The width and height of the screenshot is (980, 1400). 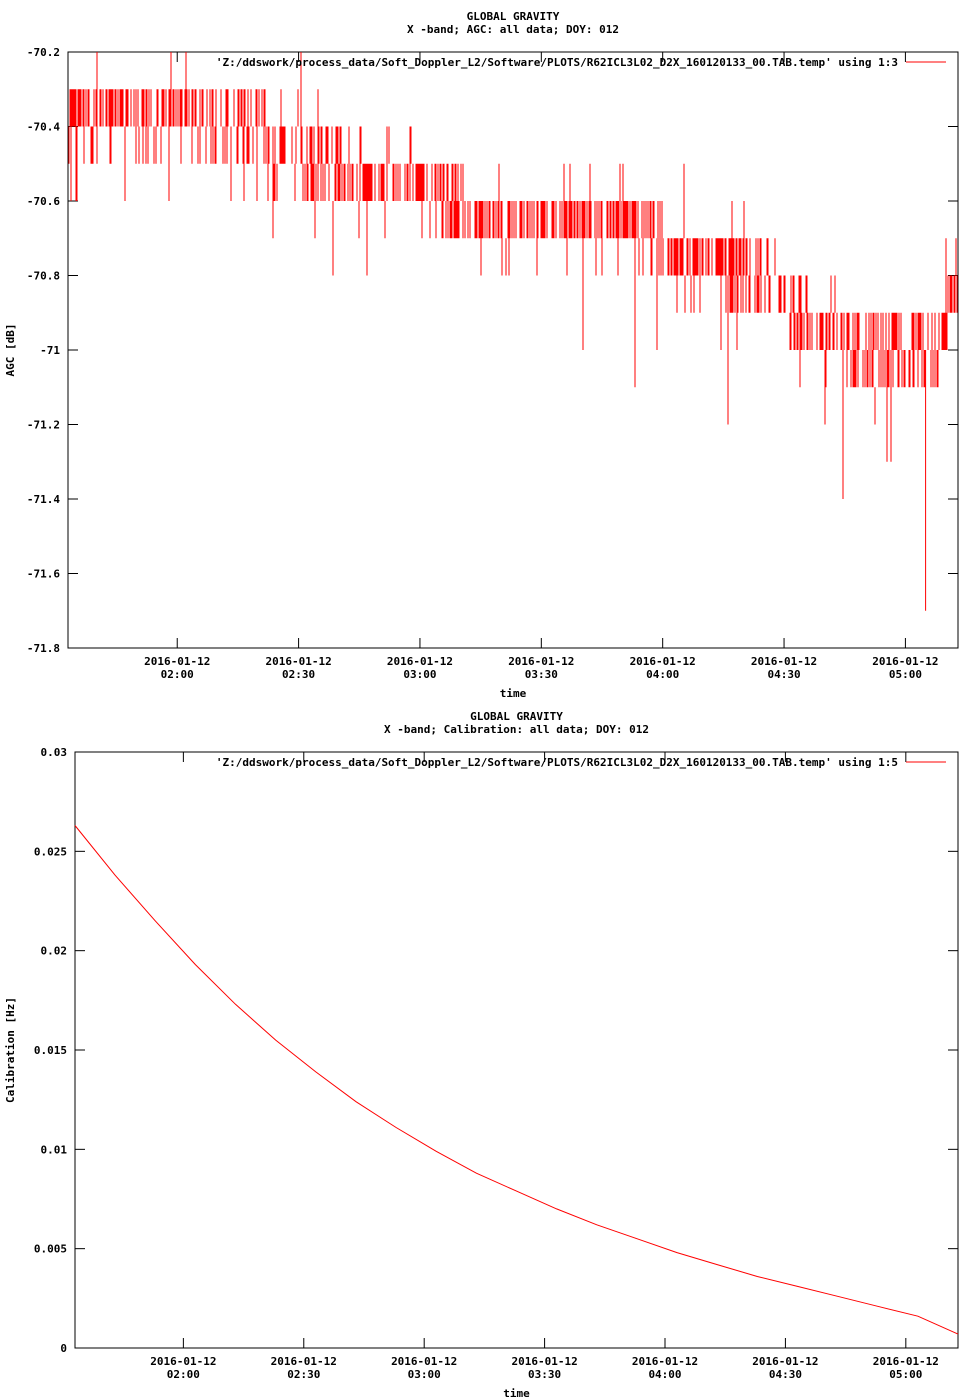 What do you see at coordinates (50, 1249) in the screenshot?
I see `y-tick-label: 0.005` at bounding box center [50, 1249].